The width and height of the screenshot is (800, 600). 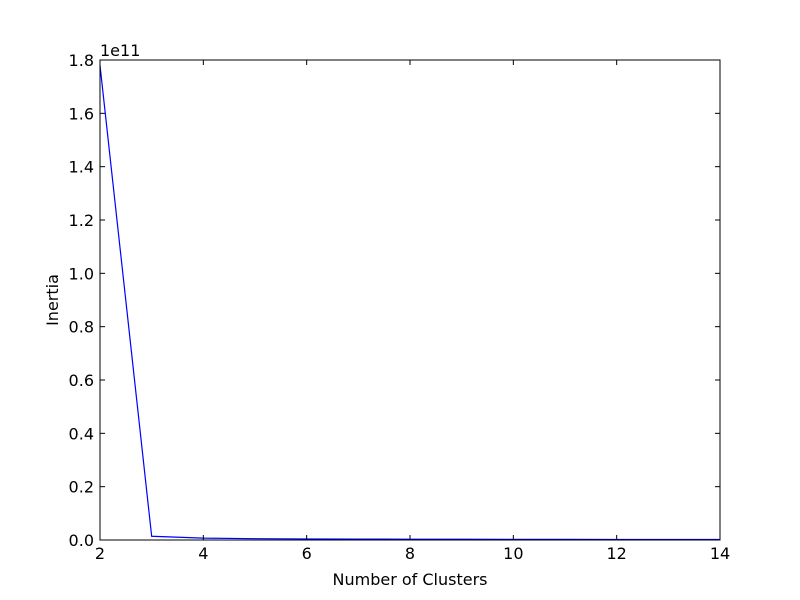 What do you see at coordinates (81, 113) in the screenshot?
I see `y-tick-label: 1.6` at bounding box center [81, 113].